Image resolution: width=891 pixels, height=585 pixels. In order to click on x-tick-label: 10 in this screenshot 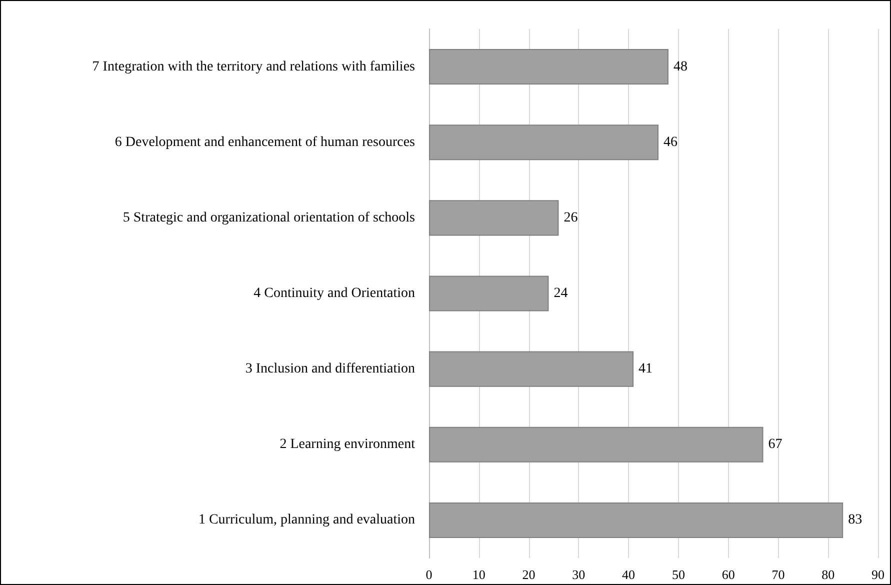, I will do `click(479, 574)`.